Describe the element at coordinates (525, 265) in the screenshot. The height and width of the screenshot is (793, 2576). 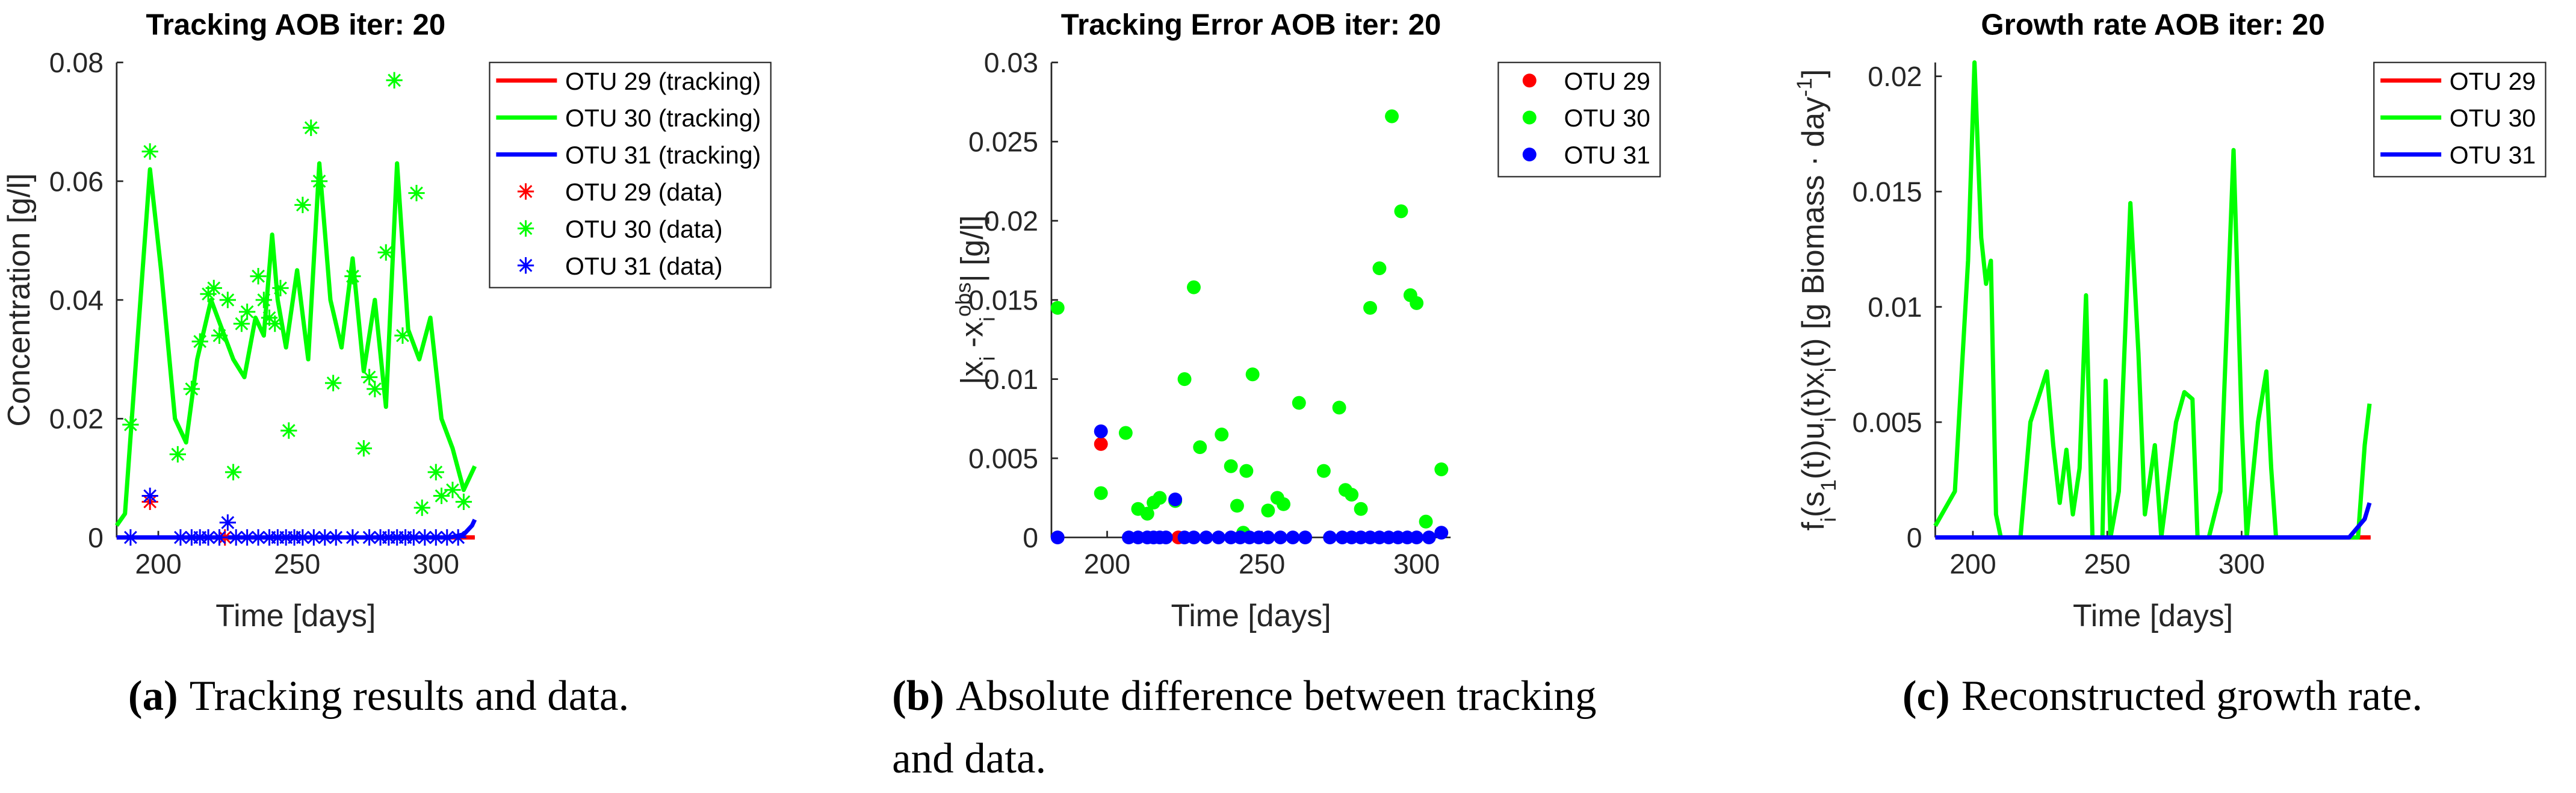
I see `legend-marker` at that location.